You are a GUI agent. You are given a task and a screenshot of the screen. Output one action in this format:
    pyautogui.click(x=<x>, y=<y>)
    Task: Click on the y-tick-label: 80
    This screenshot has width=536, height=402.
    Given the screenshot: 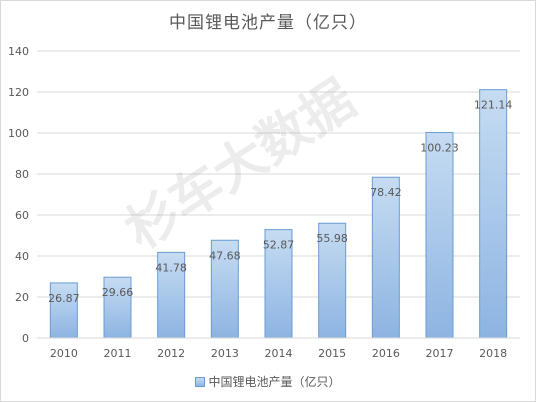 What is the action you would take?
    pyautogui.click(x=22, y=174)
    